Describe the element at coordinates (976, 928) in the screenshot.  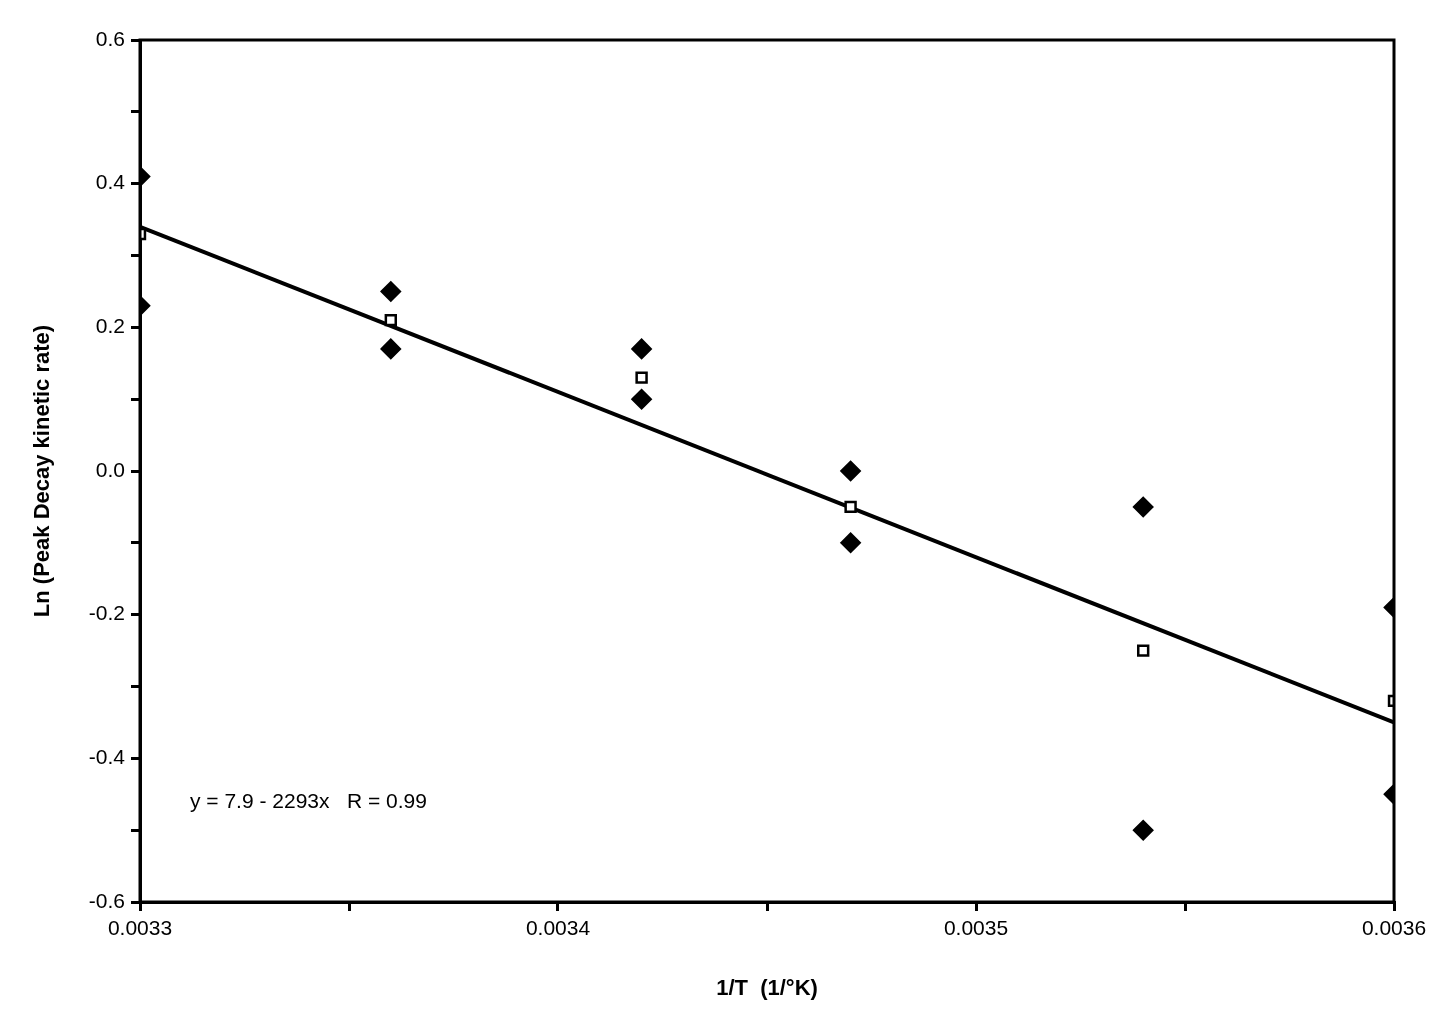
I see `x-tick-label: 0.0035` at that location.